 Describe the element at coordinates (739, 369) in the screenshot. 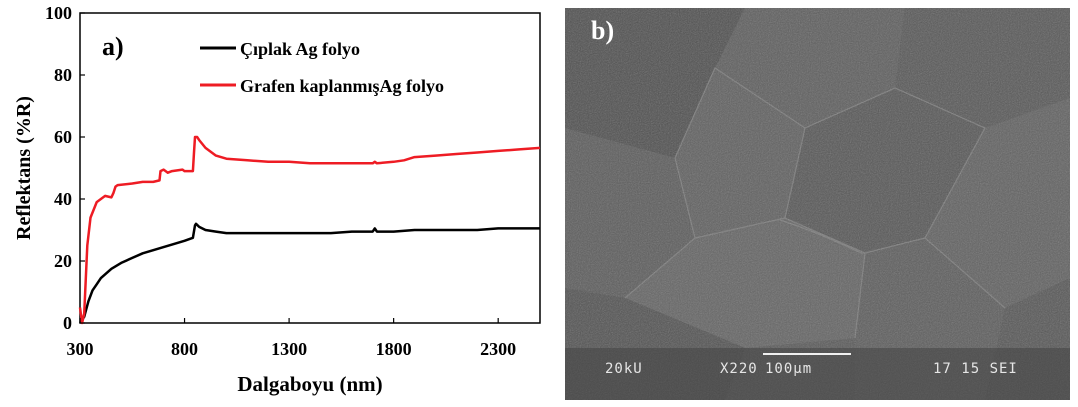

I see `sem-magnification: X220` at that location.